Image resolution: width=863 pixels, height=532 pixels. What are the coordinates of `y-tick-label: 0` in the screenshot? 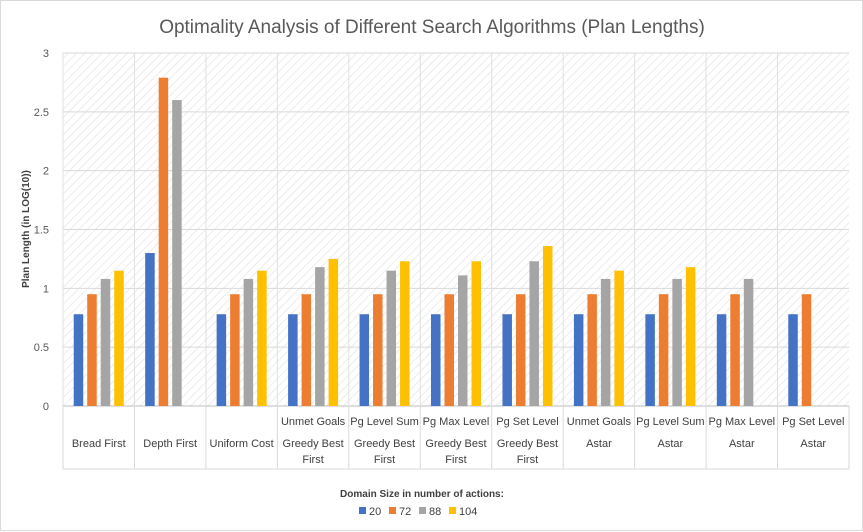 It's located at (46, 407).